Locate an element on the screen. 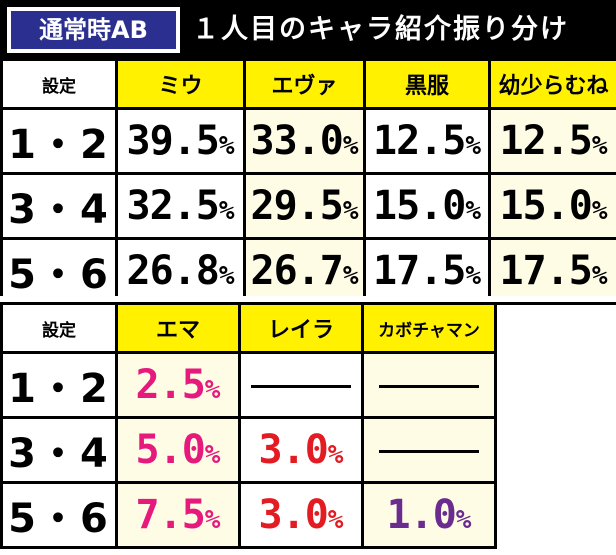 Image resolution: width=616 pixels, height=555 pixels. mode-badge: 通常時AB is located at coordinates (93, 30).